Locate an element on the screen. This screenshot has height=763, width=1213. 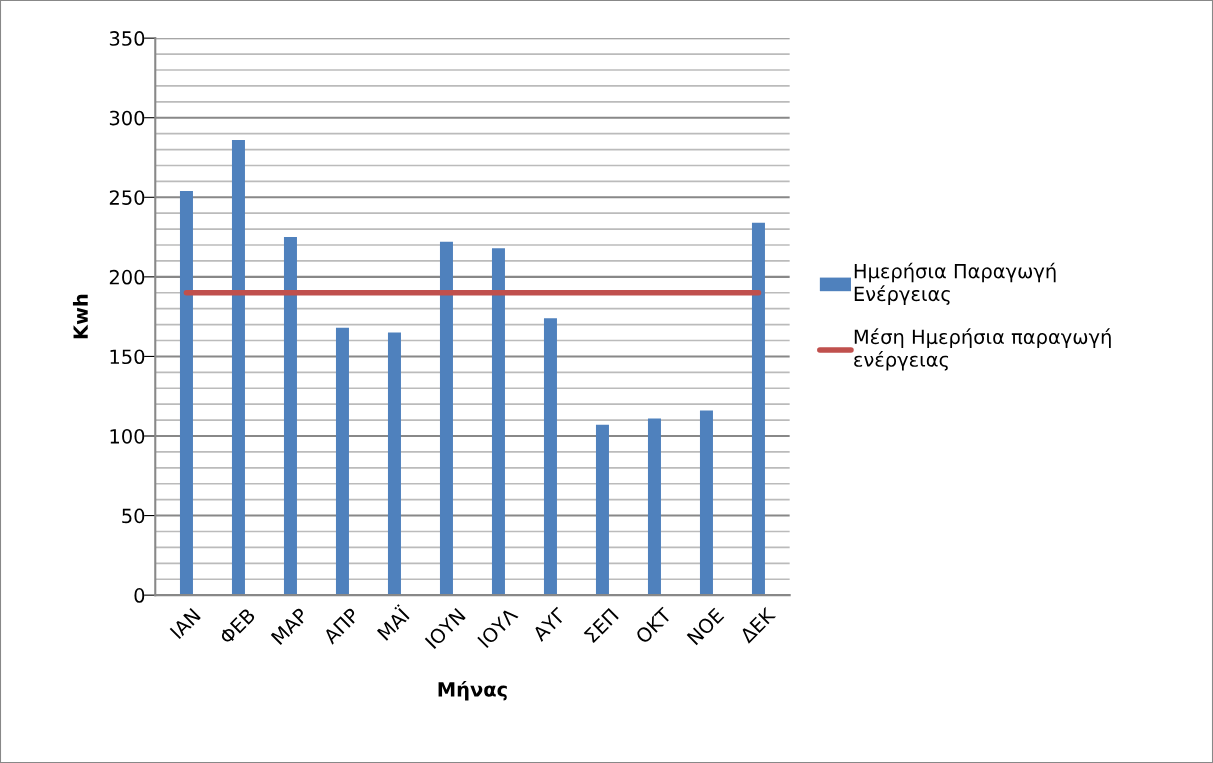
x-axis-title: Μήνας is located at coordinates (472, 690).